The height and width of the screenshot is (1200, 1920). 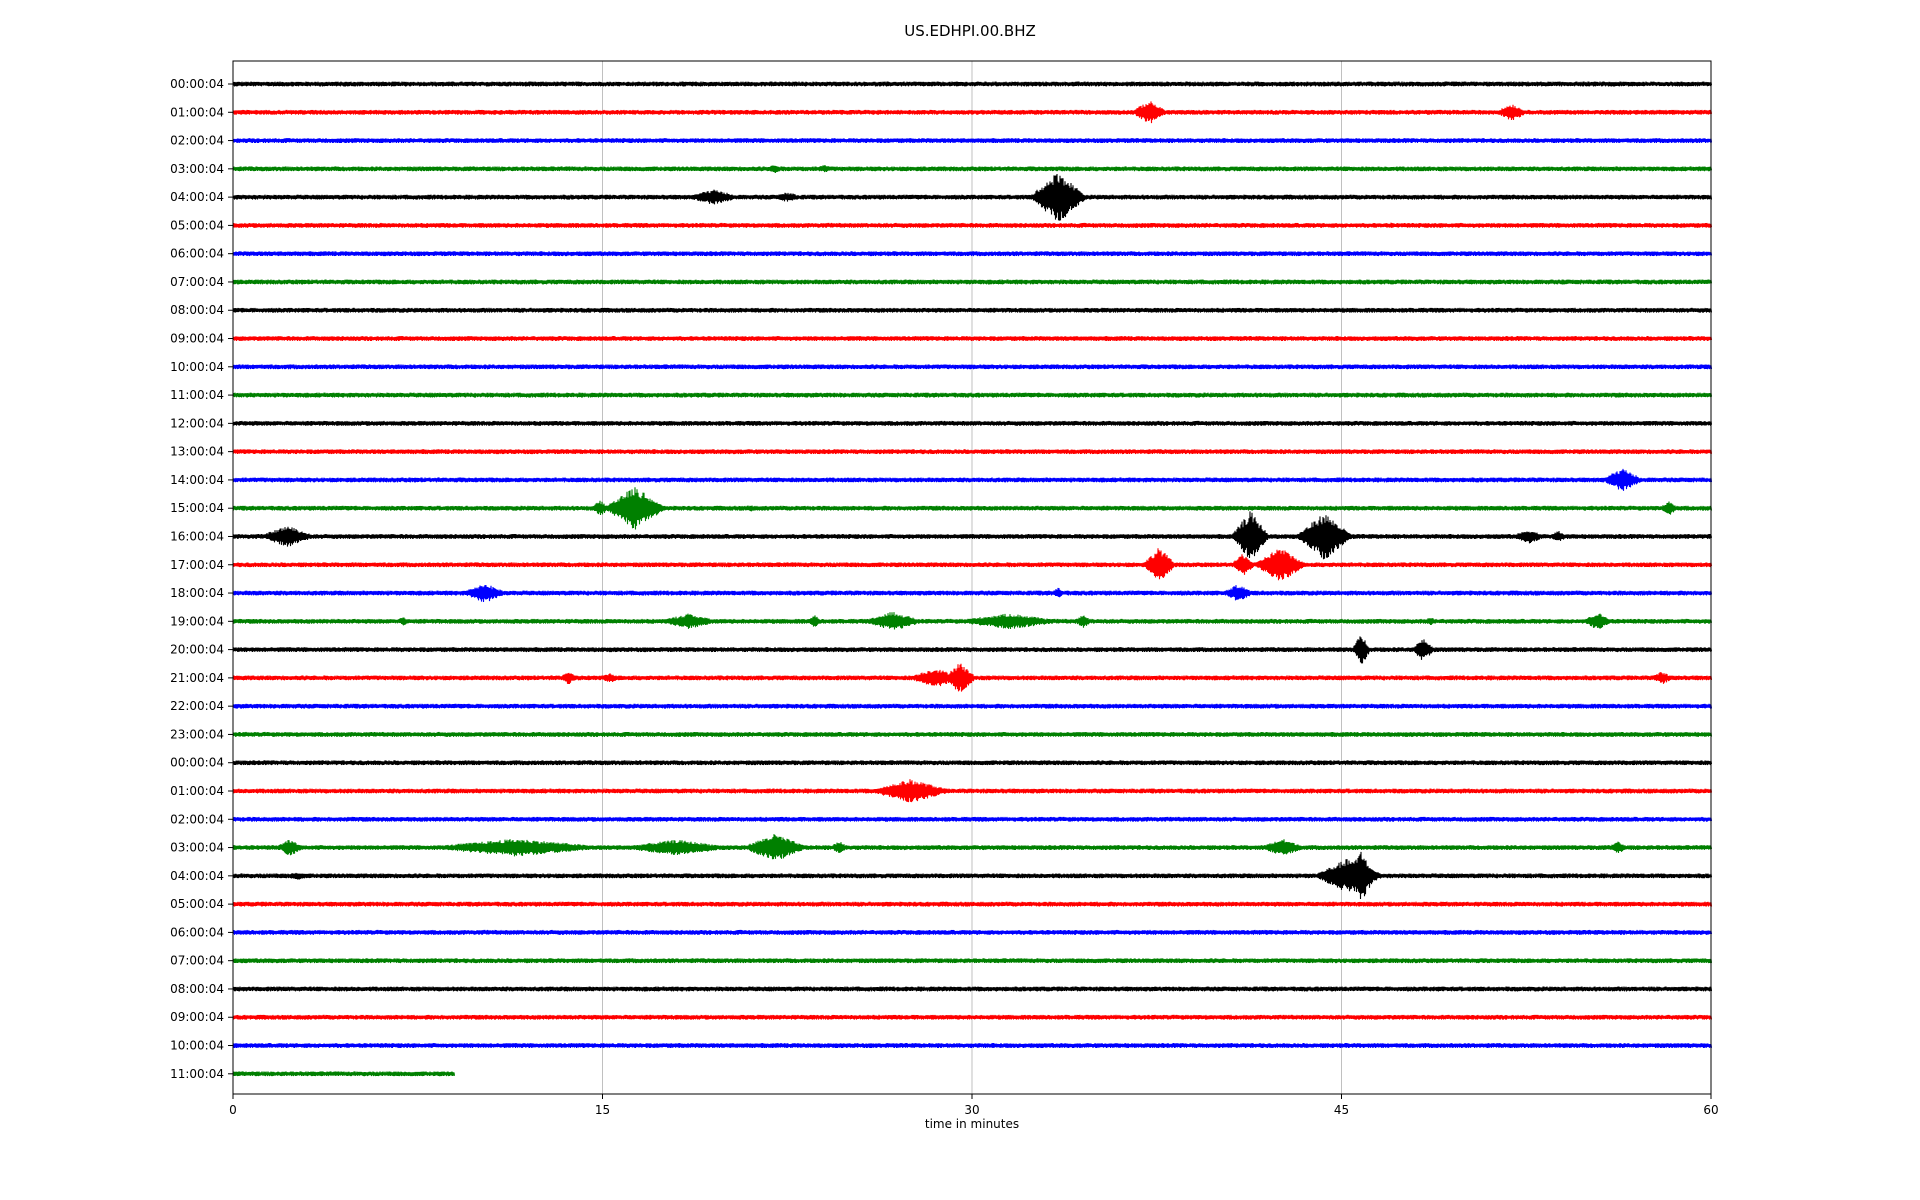 What do you see at coordinates (971, 1110) in the screenshot?
I see `x-tick-label: 30` at bounding box center [971, 1110].